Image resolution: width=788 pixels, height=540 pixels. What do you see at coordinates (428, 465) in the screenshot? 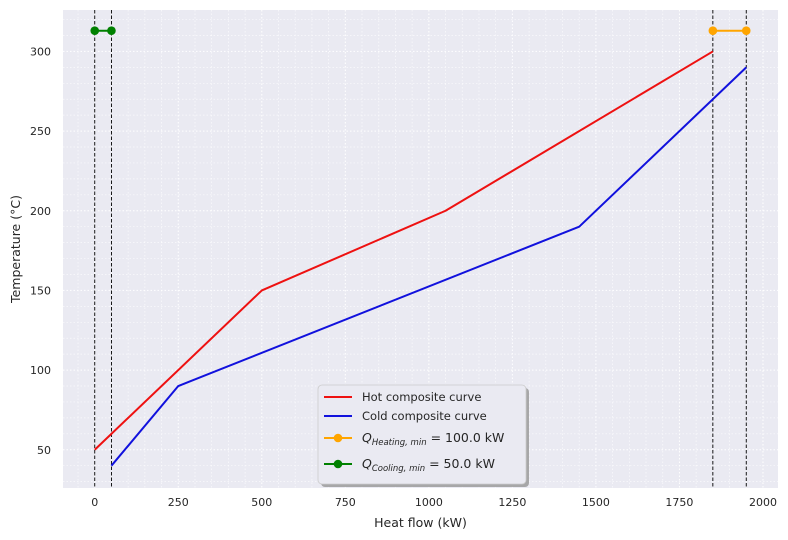
I see `legend-label-cooling: QCooling, min = 50.0 kW` at bounding box center [428, 465].